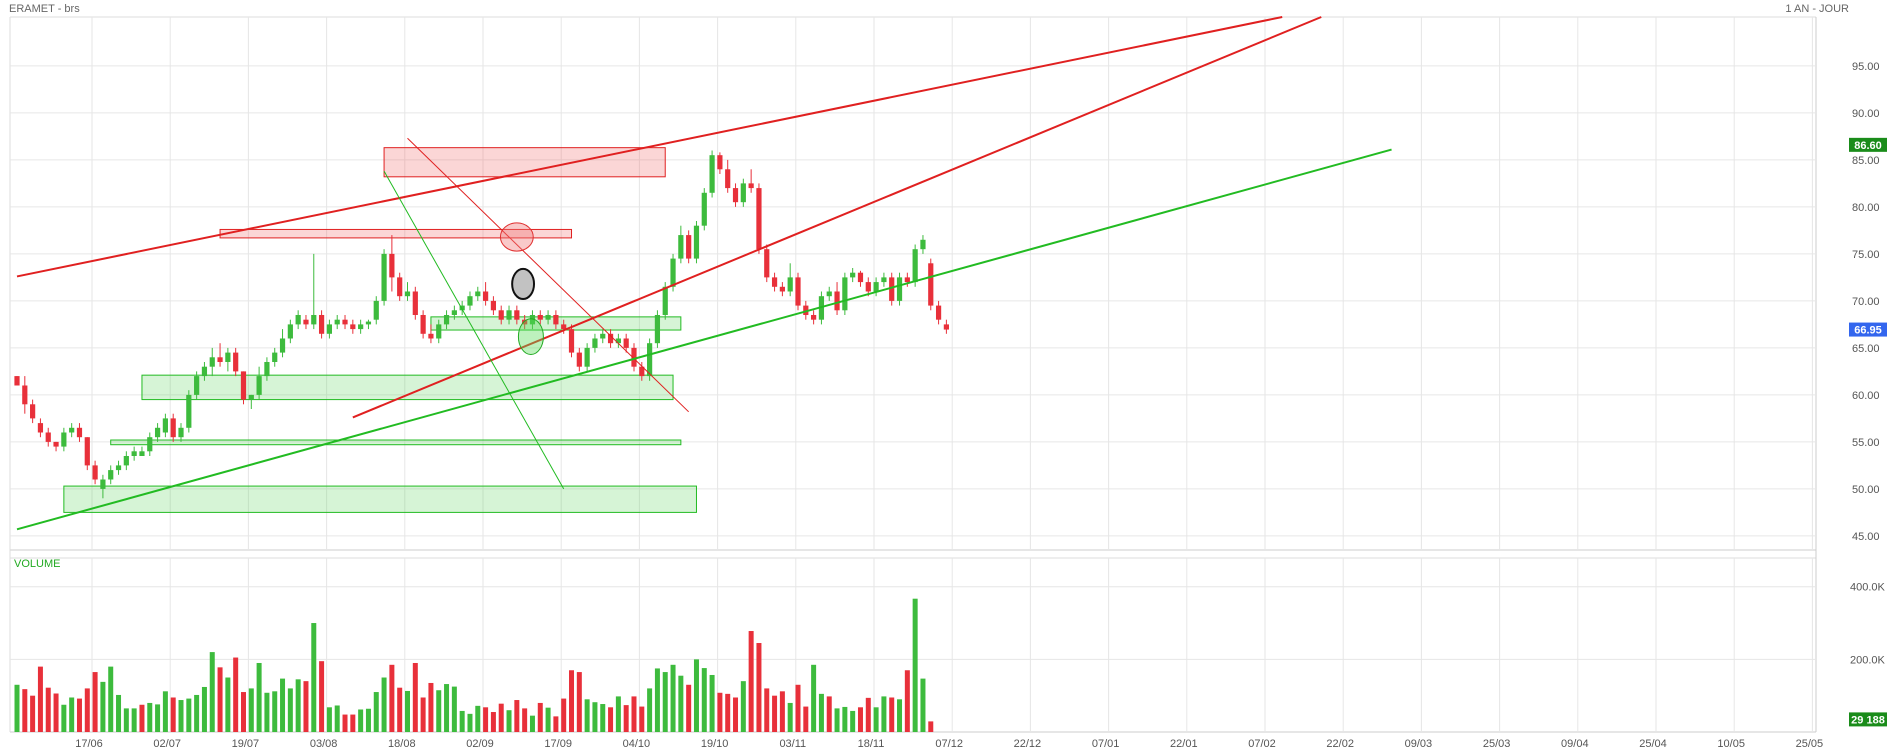 The width and height of the screenshot is (1891, 752). I want to click on period-selector: 1 AN - JOUR, so click(1817, 9).